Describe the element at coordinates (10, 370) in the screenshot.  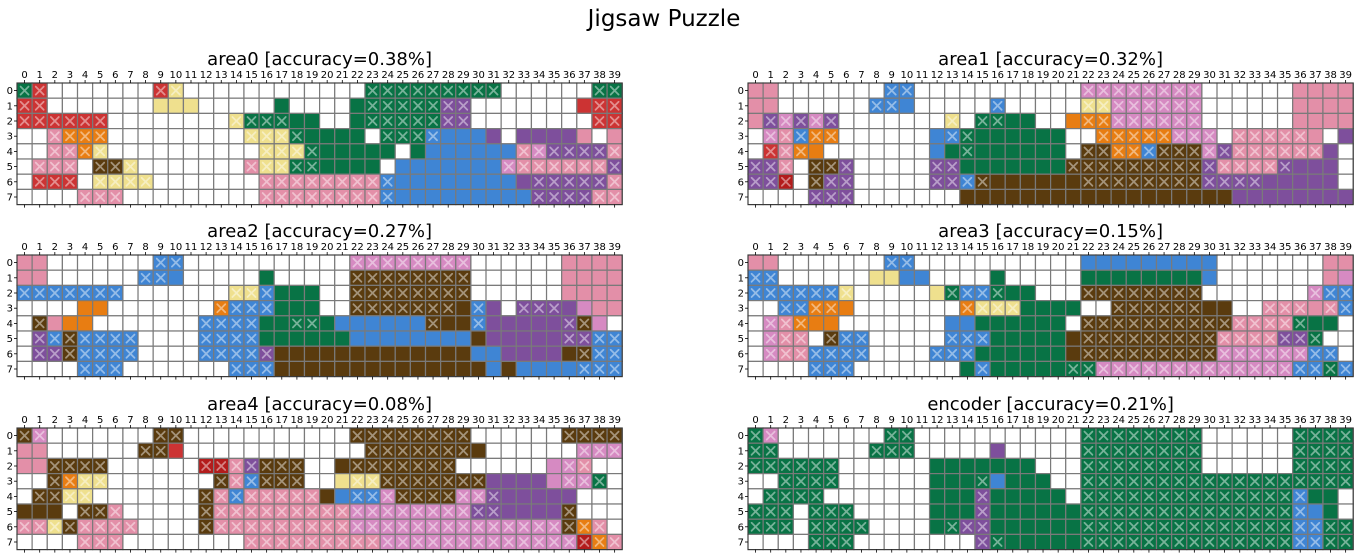
I see `y-tick-label: 7` at that location.